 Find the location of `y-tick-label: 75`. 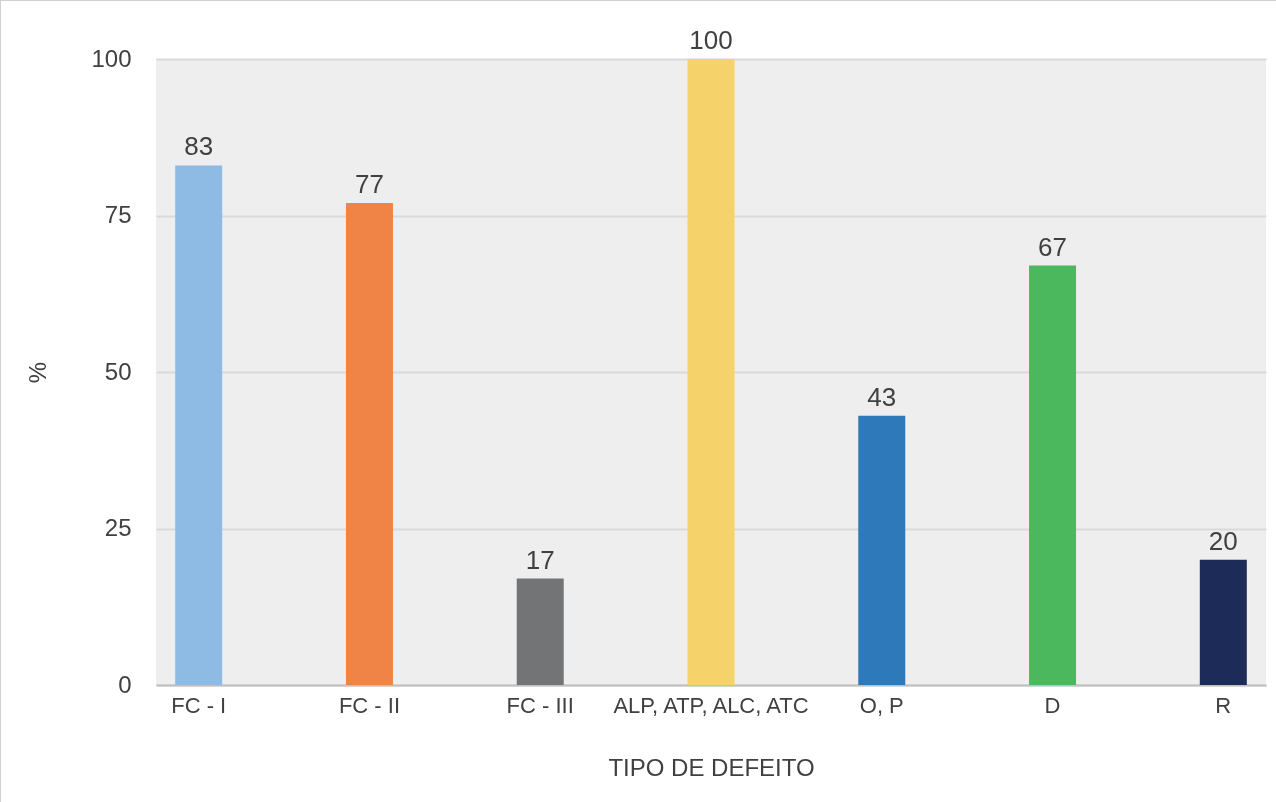

y-tick-label: 75 is located at coordinates (118, 214).